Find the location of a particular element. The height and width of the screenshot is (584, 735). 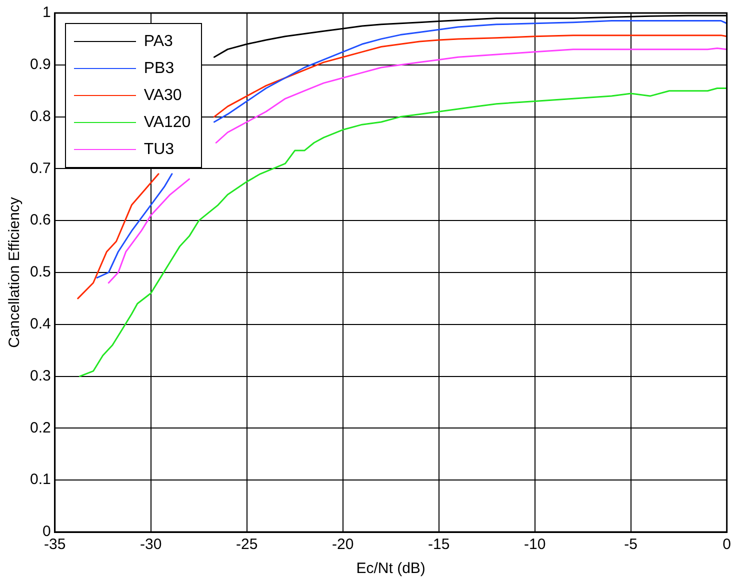

y-tick-label: 0.5 is located at coordinates (40, 272).